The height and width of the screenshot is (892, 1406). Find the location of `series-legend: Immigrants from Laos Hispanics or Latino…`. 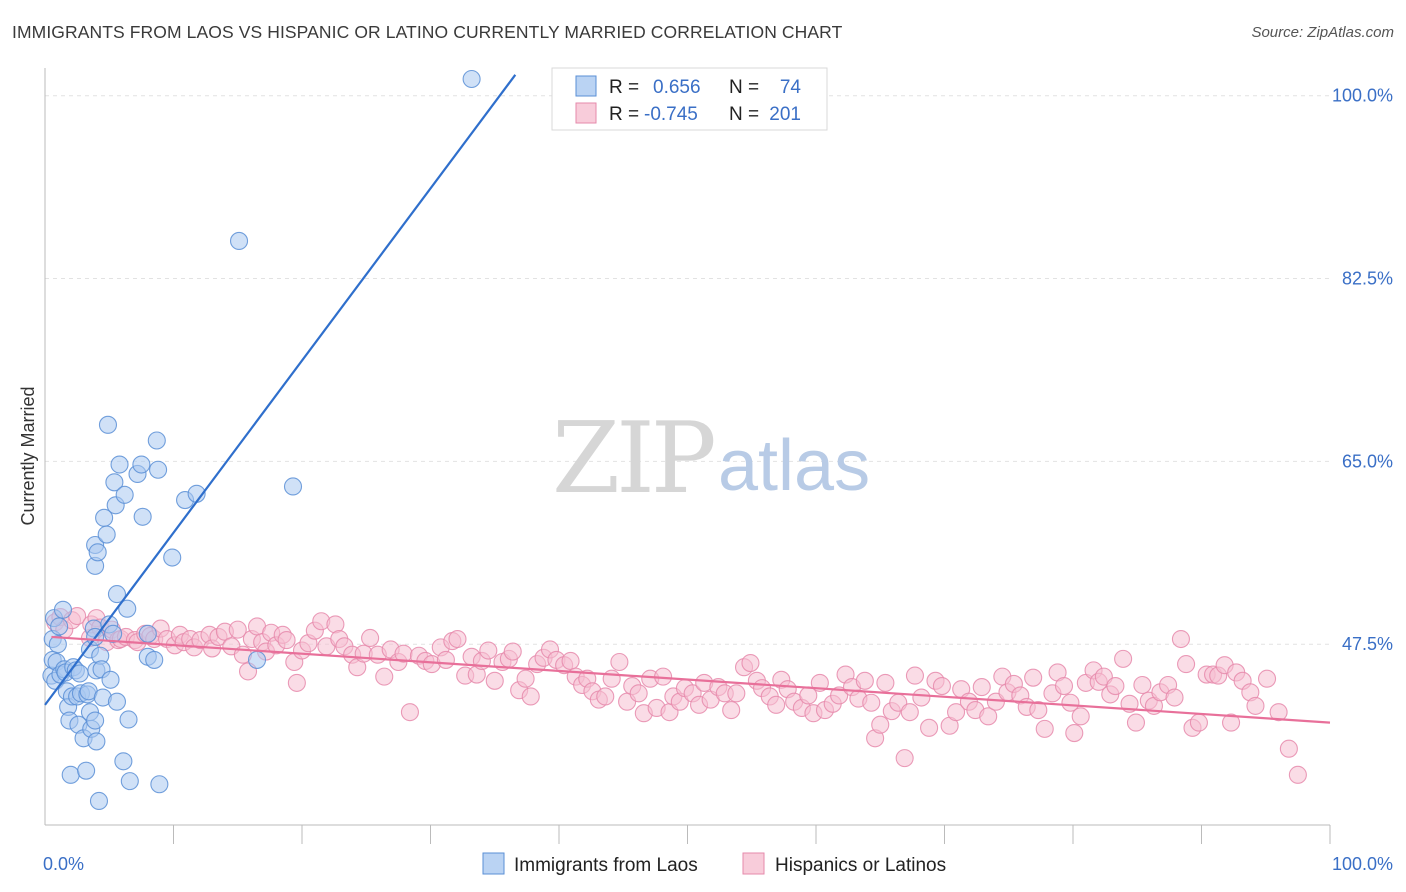

series-legend: Immigrants from Laos Hispanics or Latino… is located at coordinates (714, 864).